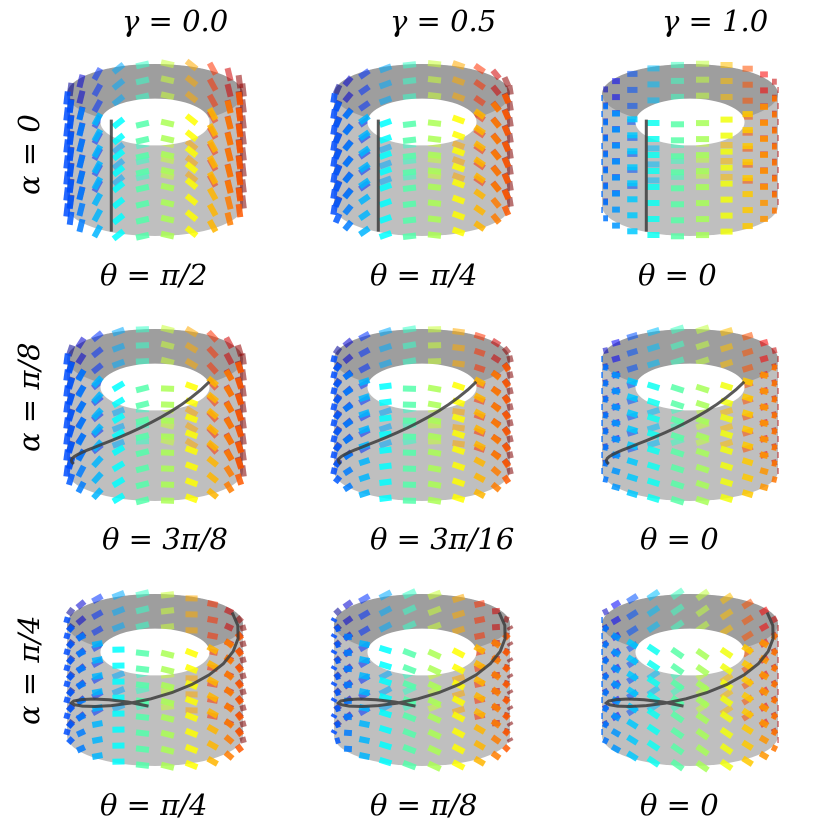  What do you see at coordinates (421, 660) in the screenshot?
I see `helix-line` at bounding box center [421, 660].